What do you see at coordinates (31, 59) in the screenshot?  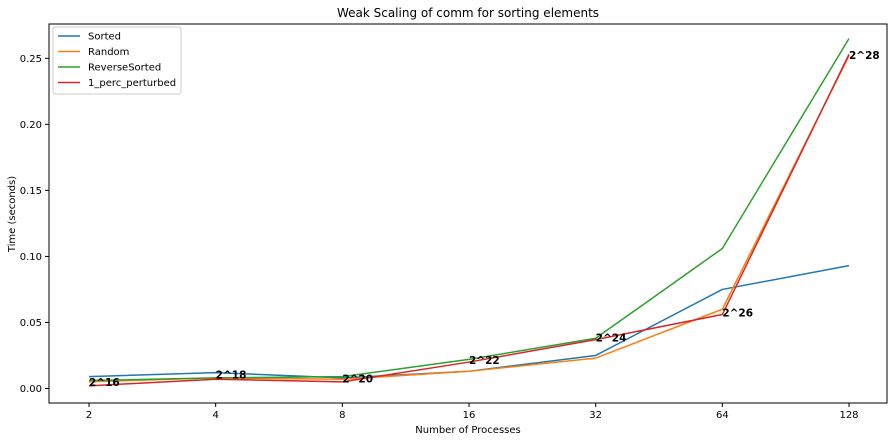 I see `y-tick-label: 0.25` at bounding box center [31, 59].